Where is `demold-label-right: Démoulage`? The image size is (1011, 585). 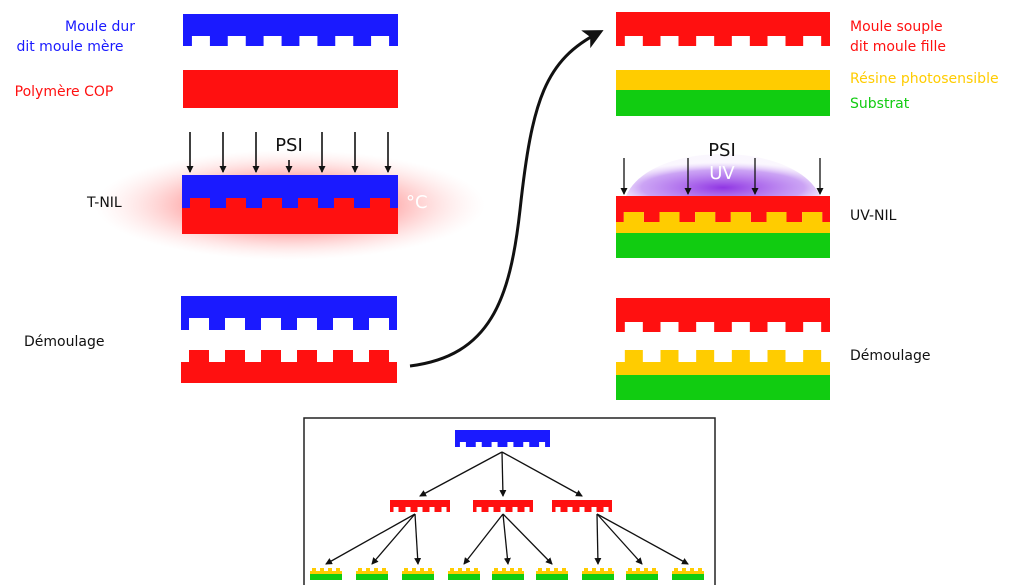 demold-label-right: Démoulage is located at coordinates (890, 356).